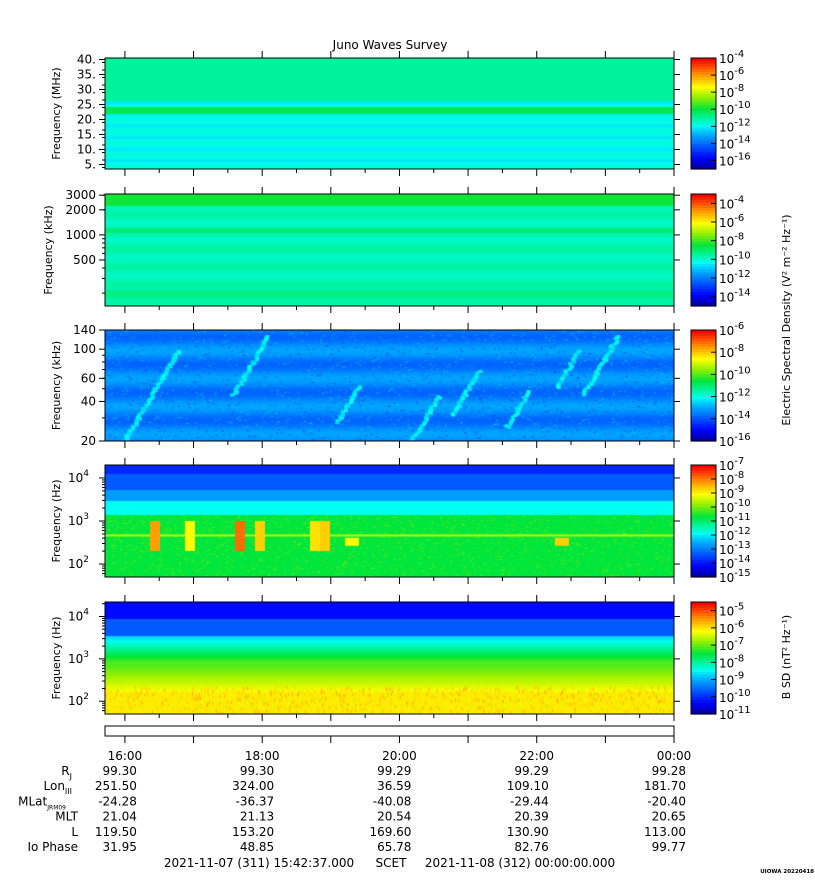  I want to click on ephemeris-value: 20.54, so click(394, 817).